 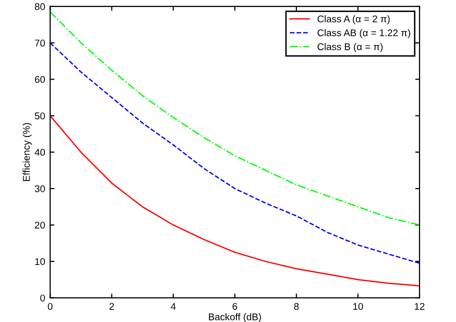 What do you see at coordinates (235, 306) in the screenshot?
I see `x-tick-label: 6` at bounding box center [235, 306].